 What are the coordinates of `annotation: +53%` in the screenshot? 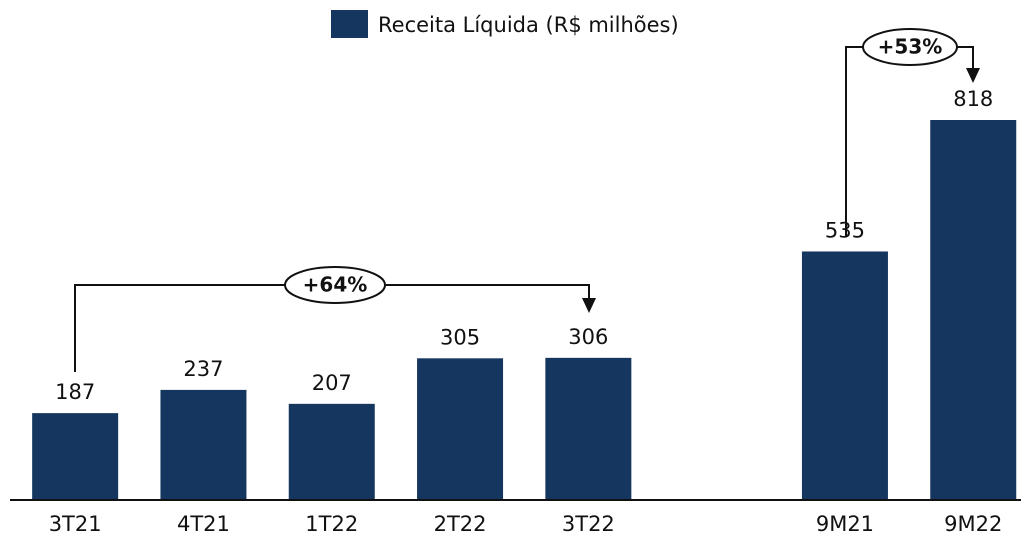 It's located at (910, 47).